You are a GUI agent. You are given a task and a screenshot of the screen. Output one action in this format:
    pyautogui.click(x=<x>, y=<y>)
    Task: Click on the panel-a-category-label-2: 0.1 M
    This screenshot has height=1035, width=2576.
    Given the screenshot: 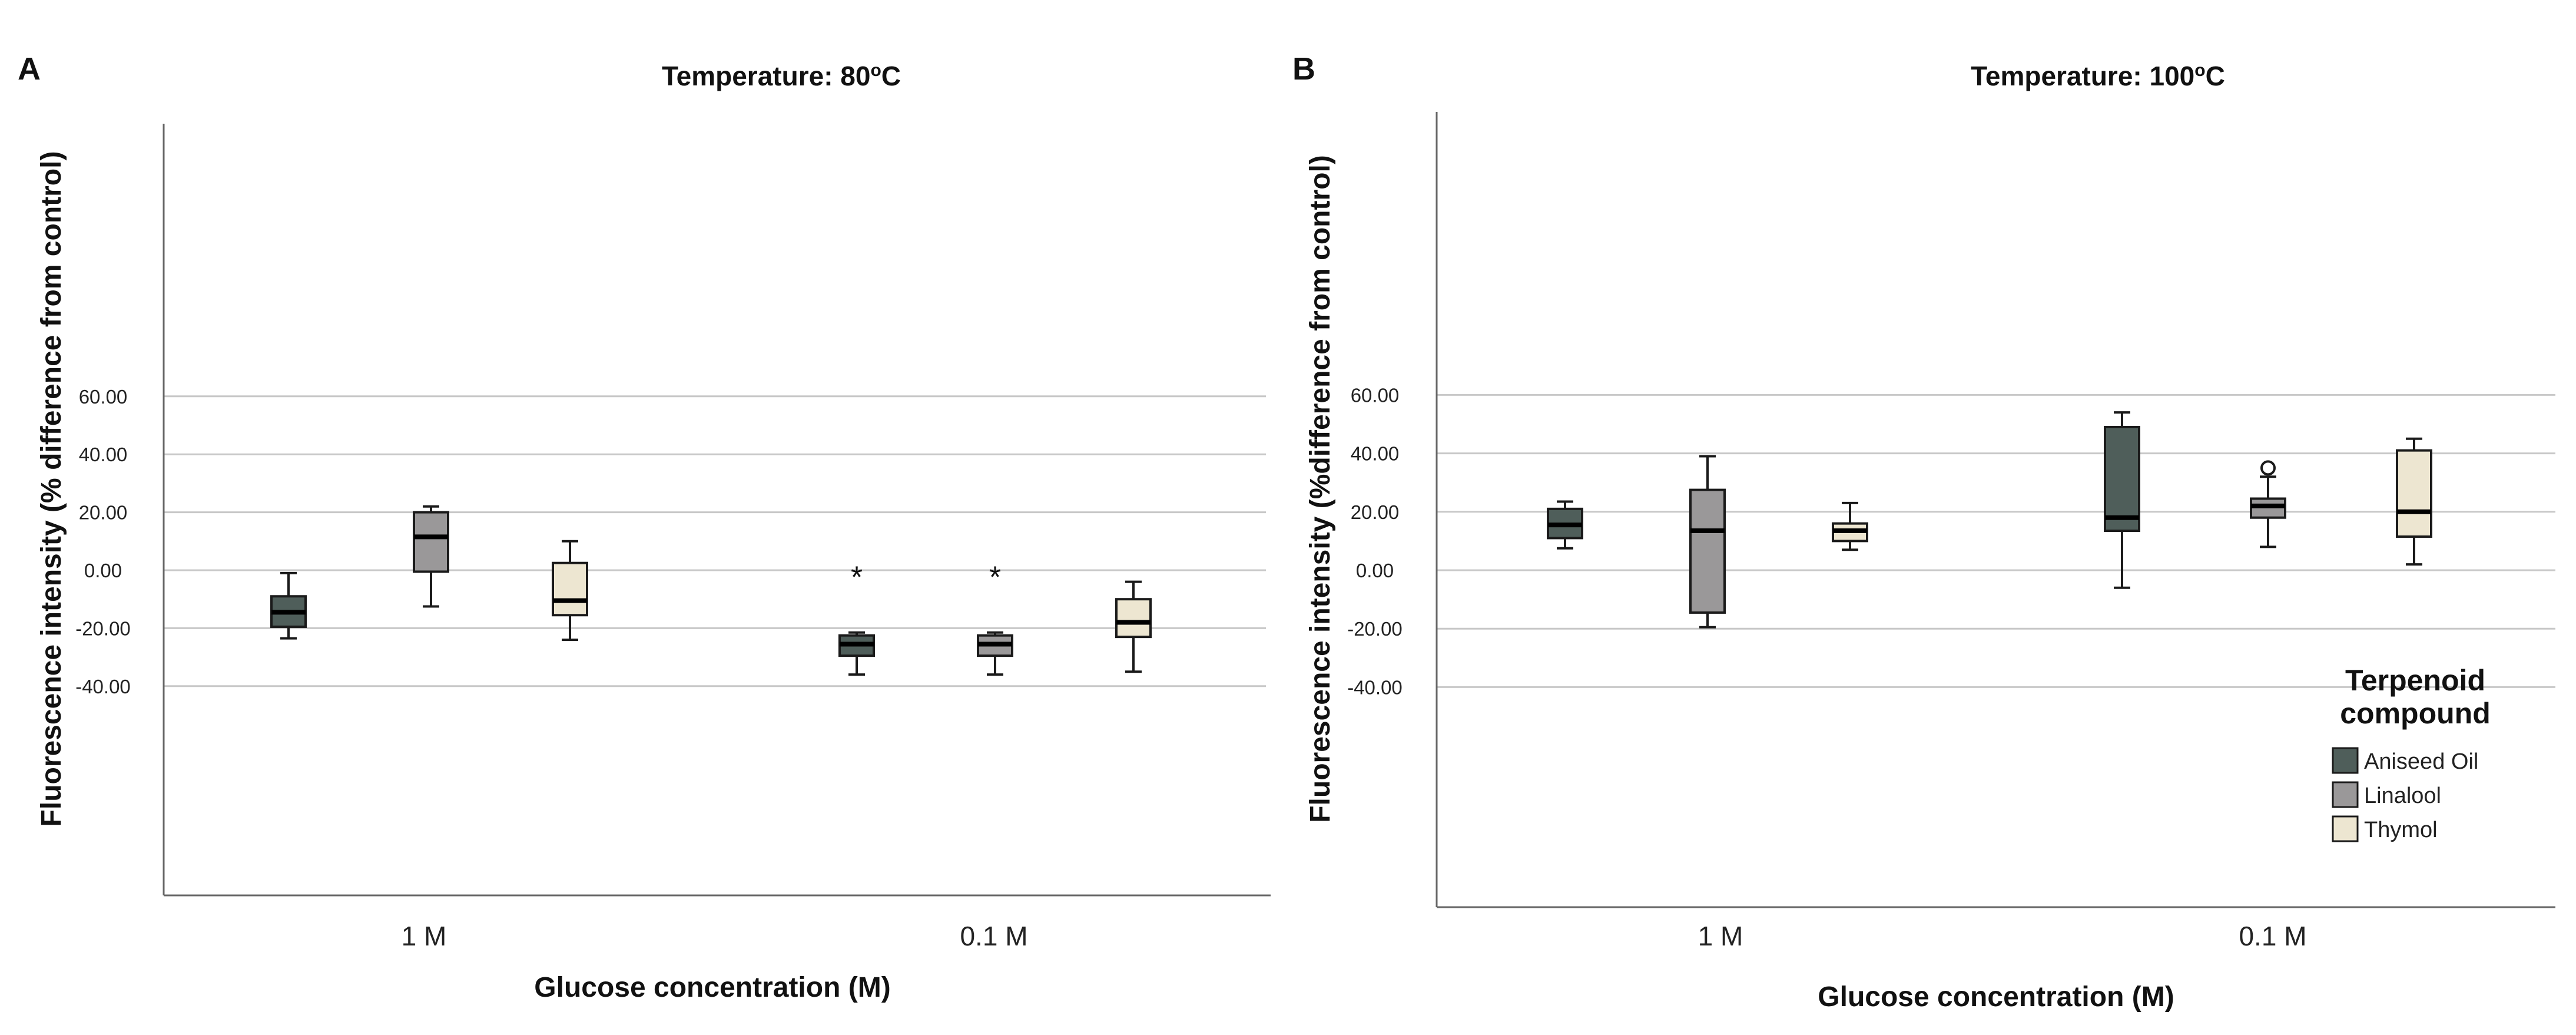 What is the action you would take?
    pyautogui.click(x=993, y=936)
    